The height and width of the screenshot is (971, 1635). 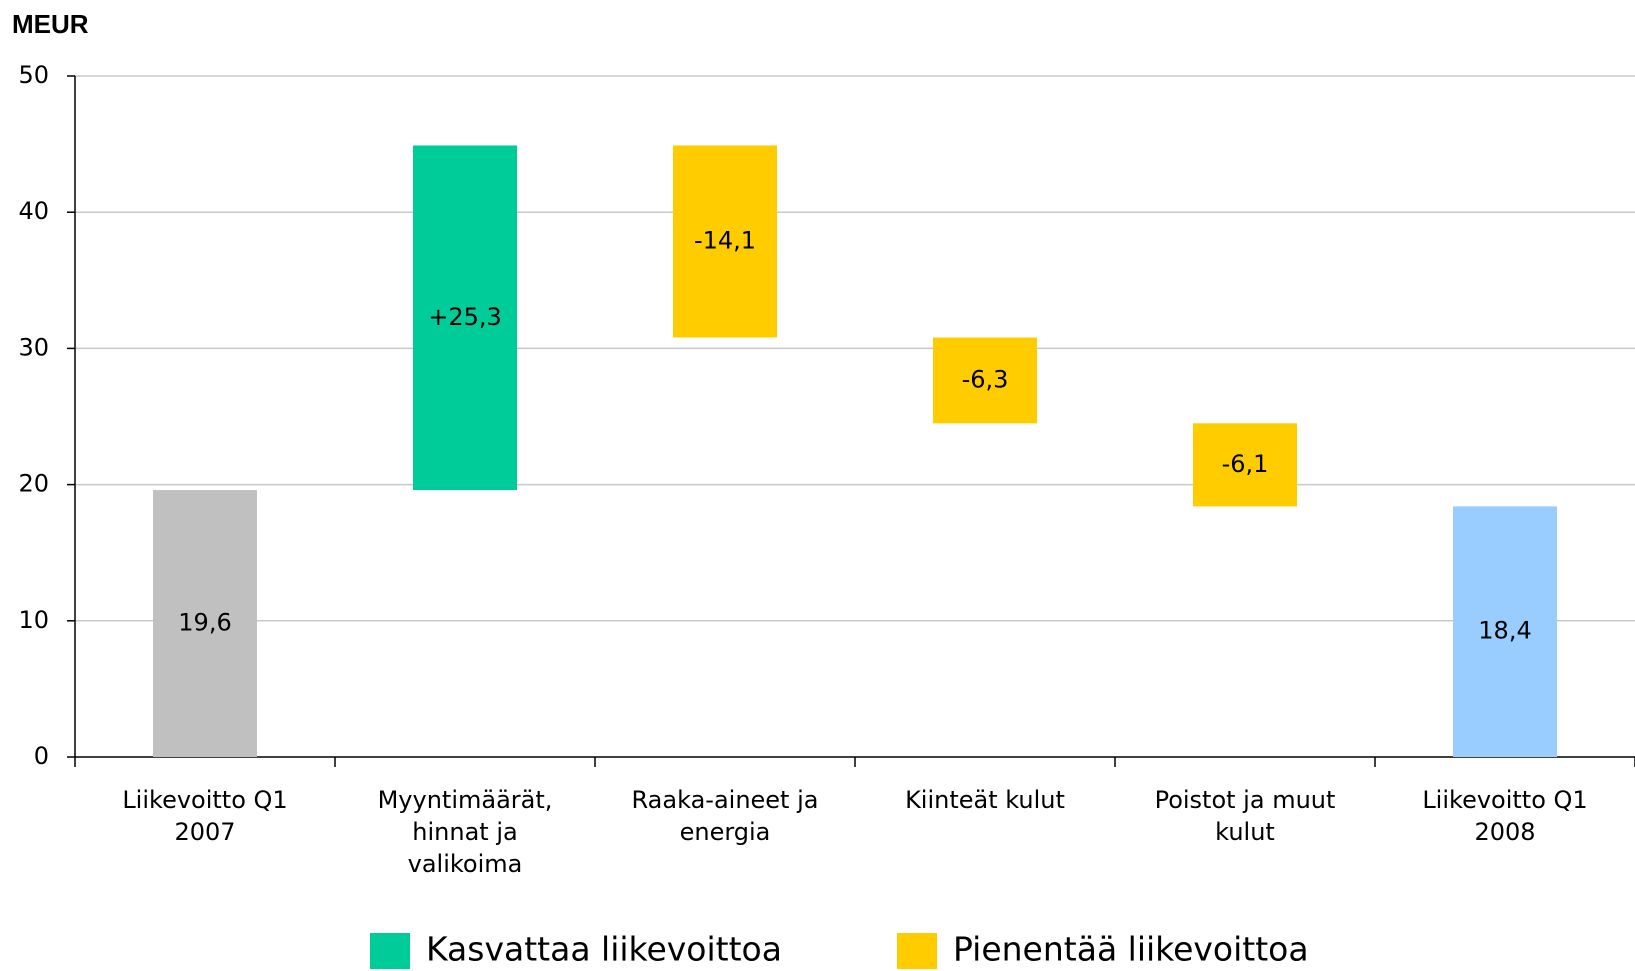 I want to click on y-tick-label: 30, so click(x=33, y=347).